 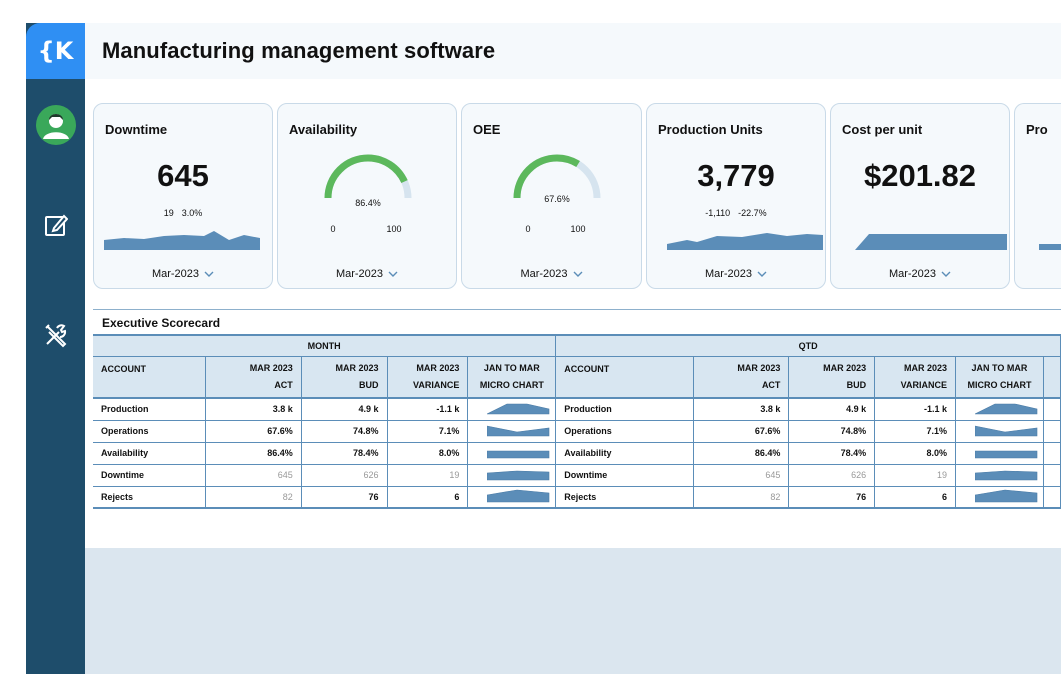 What do you see at coordinates (325, 345) in the screenshot?
I see `group-month: MONTH` at bounding box center [325, 345].